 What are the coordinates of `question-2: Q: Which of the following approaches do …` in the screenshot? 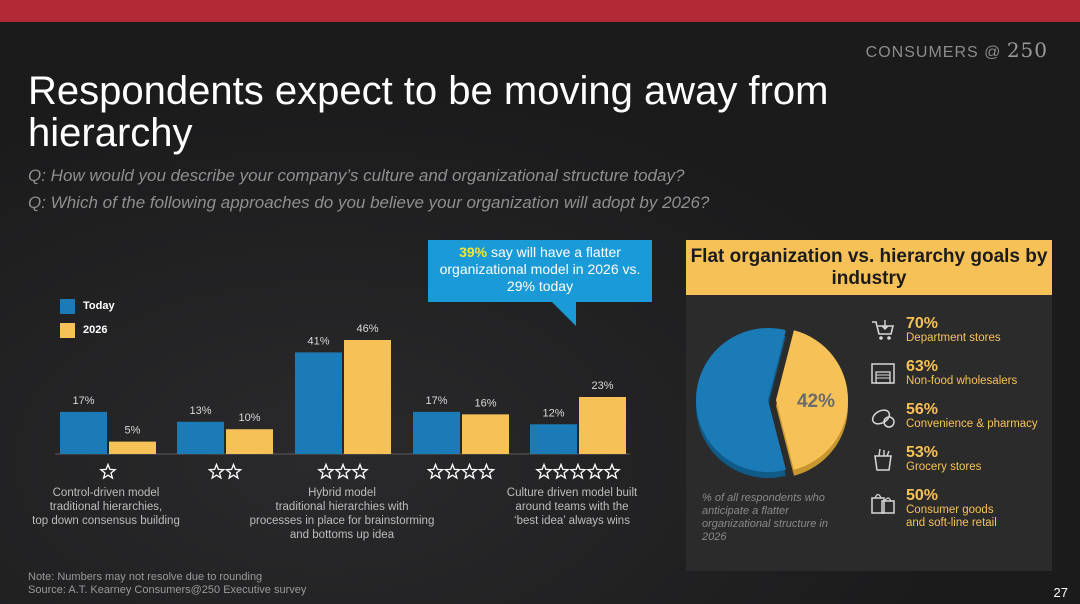 It's located at (369, 202).